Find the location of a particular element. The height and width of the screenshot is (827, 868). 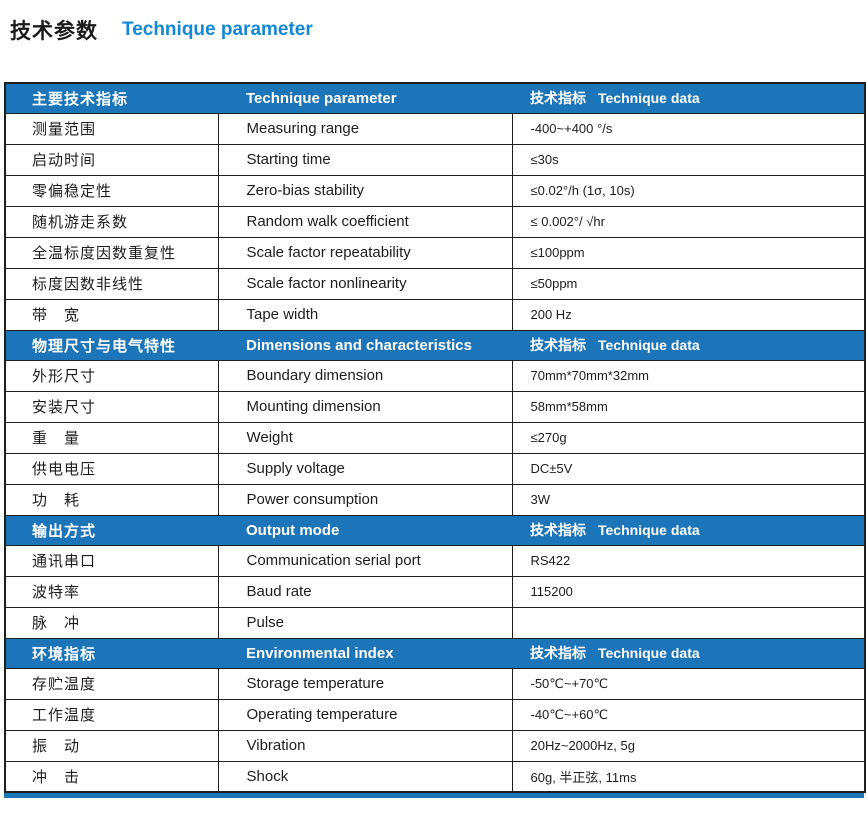

table-row: 通讯串口 Communication serial port RS422 is located at coordinates (435, 560).